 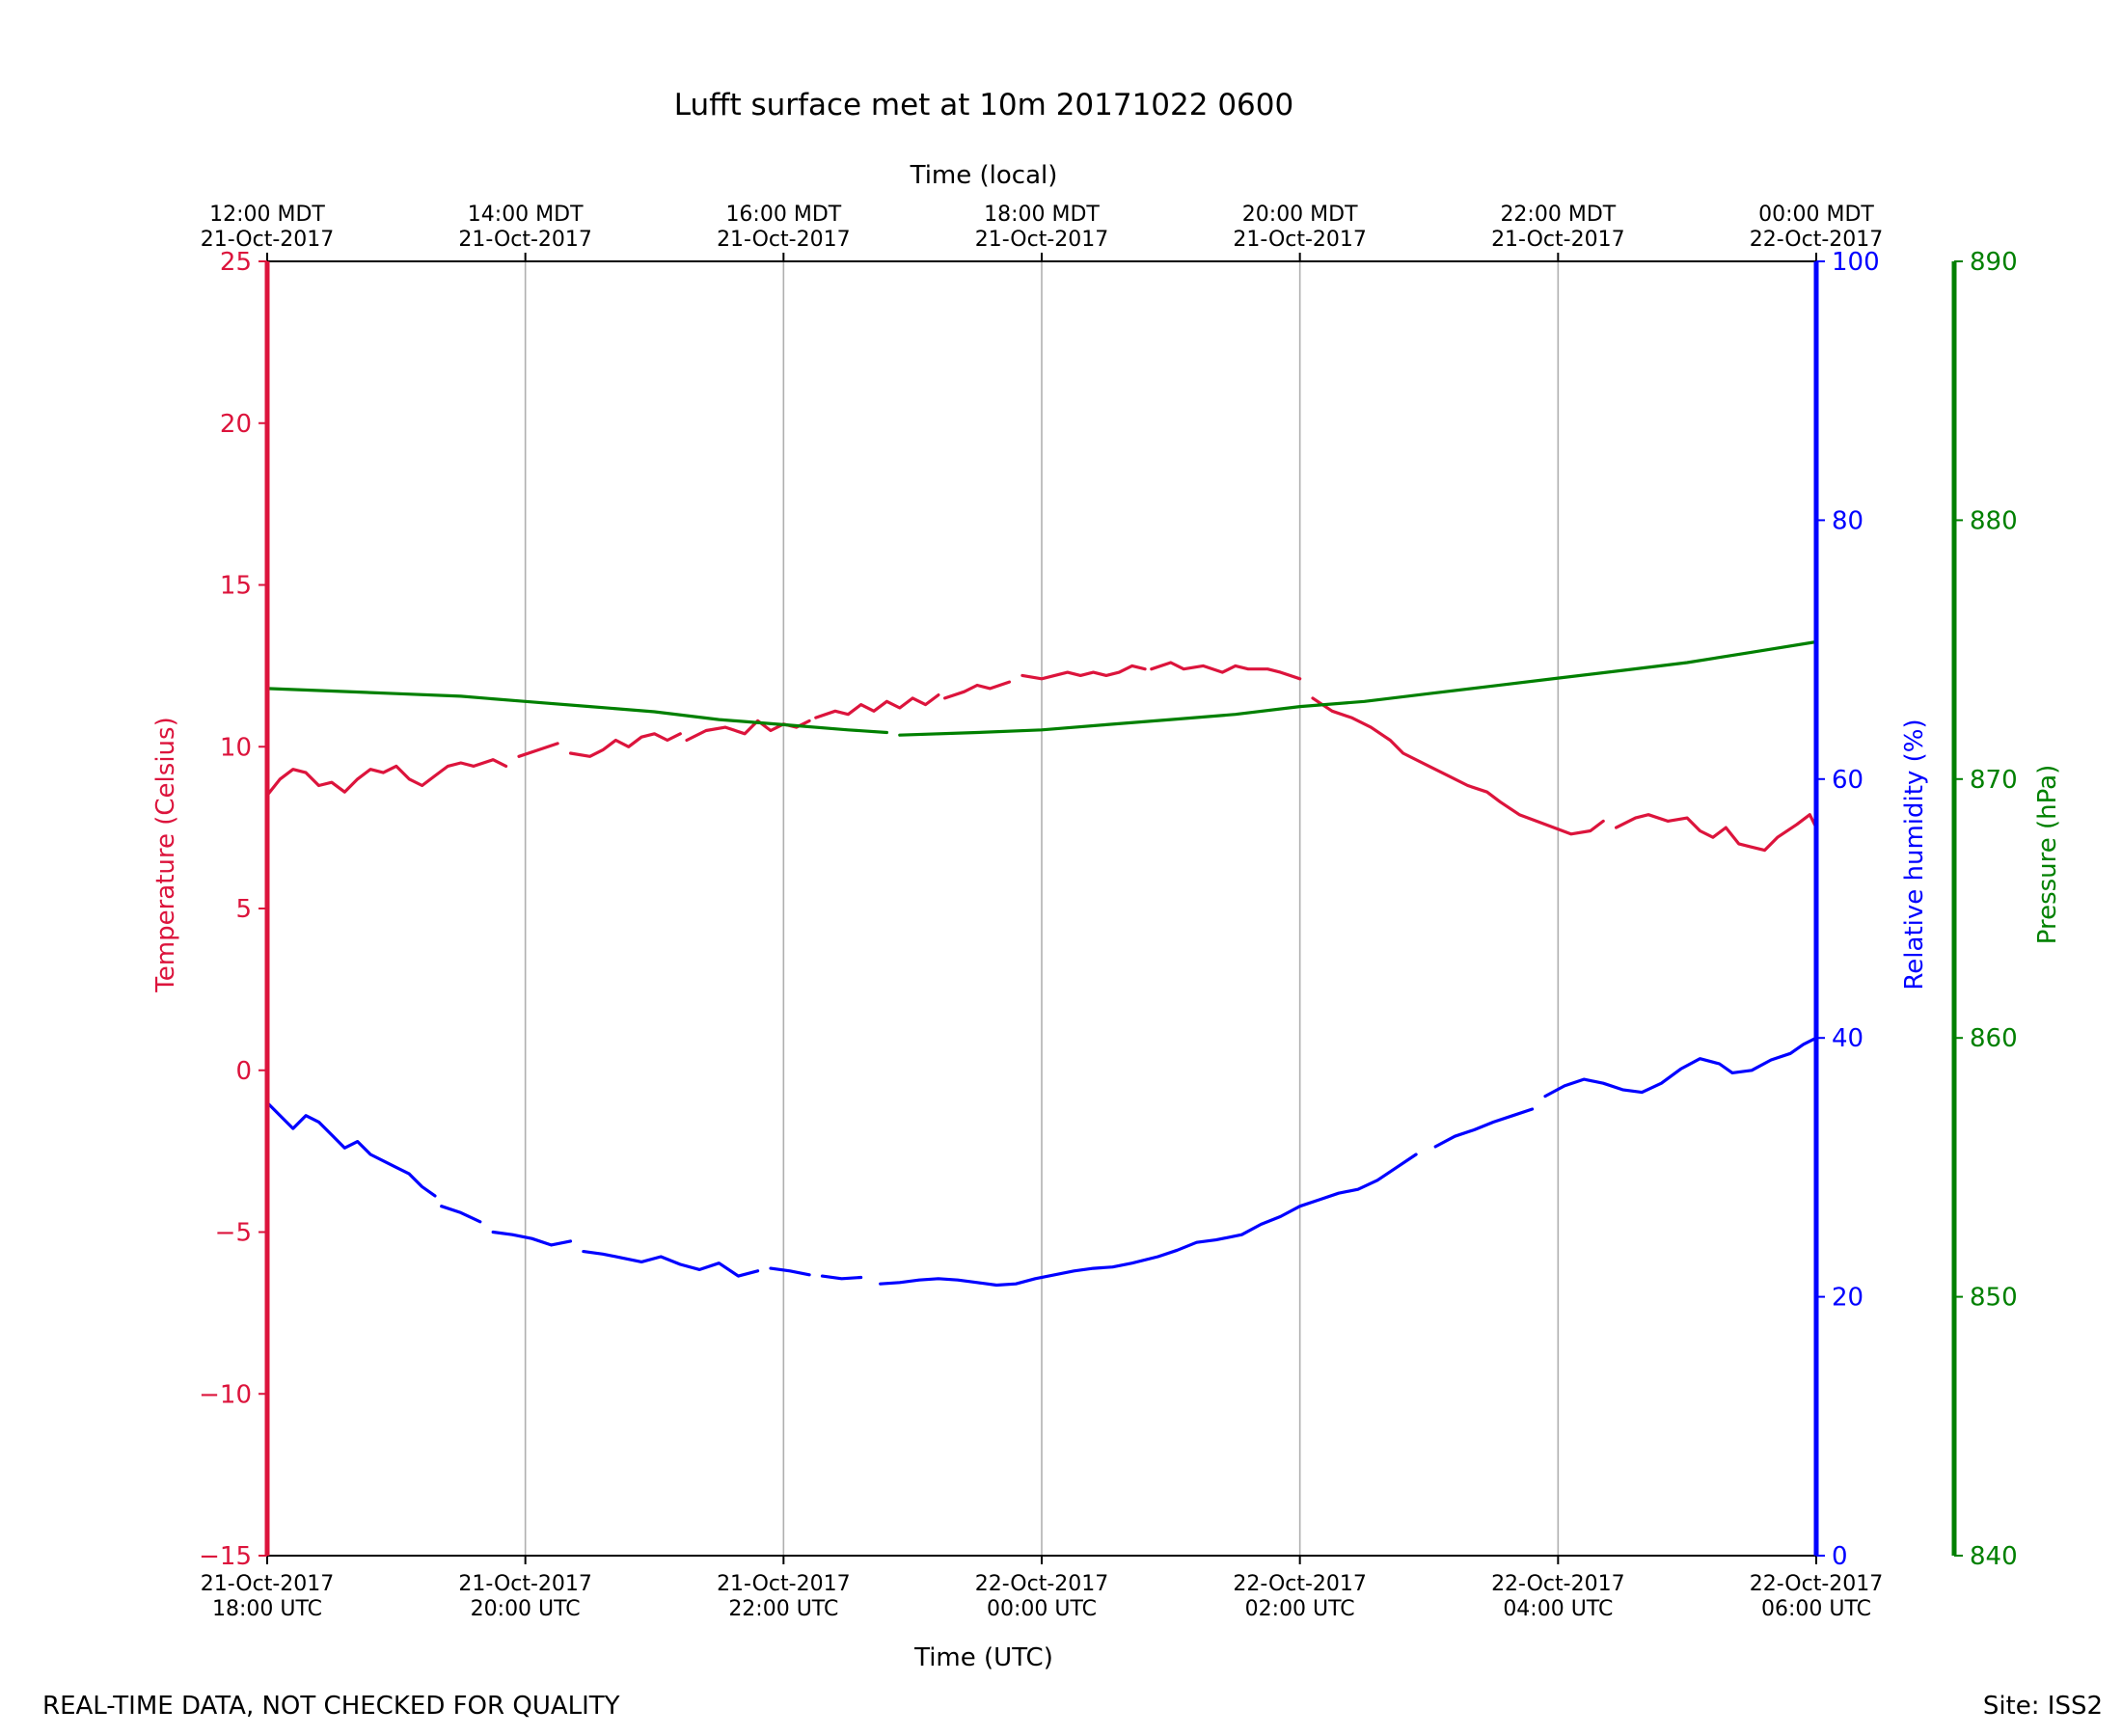 What do you see at coordinates (526, 1609) in the screenshot?
I see `x-tick-label-time: 20:00 UTC` at bounding box center [526, 1609].